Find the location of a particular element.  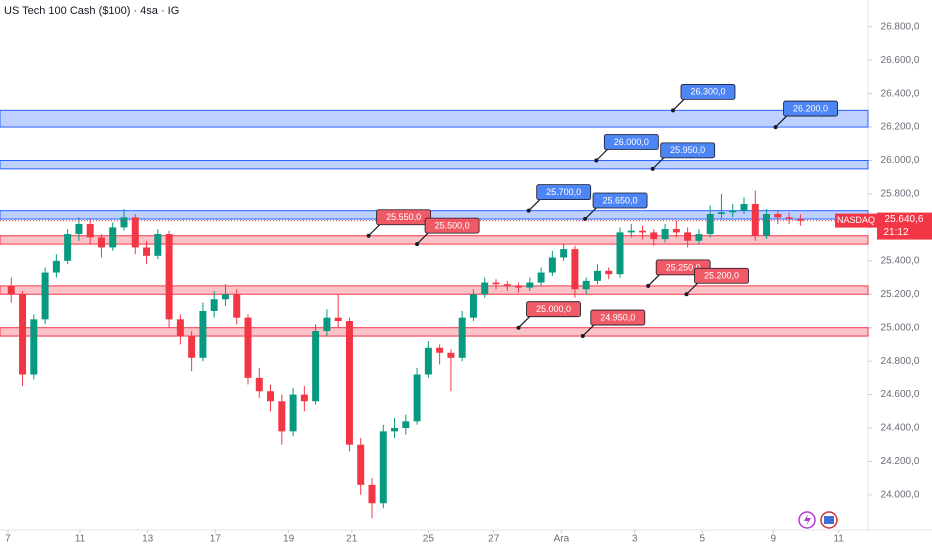

y-tick-label: 25.800,0 is located at coordinates (900, 194).